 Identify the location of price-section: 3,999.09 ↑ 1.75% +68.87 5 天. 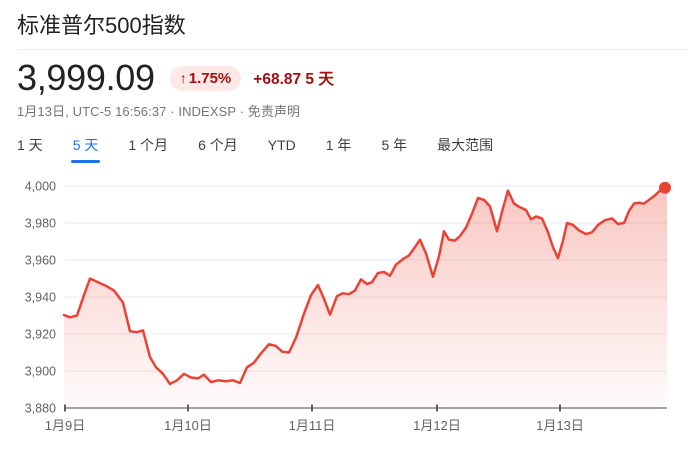
(175, 78).